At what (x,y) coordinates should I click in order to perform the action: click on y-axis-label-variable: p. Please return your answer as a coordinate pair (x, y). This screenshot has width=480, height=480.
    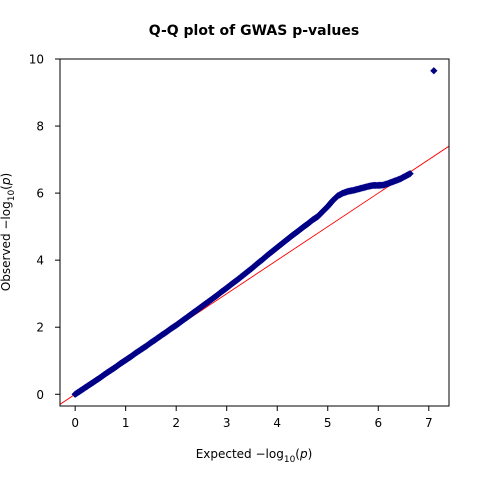
    Looking at the image, I should click on (6, 181).